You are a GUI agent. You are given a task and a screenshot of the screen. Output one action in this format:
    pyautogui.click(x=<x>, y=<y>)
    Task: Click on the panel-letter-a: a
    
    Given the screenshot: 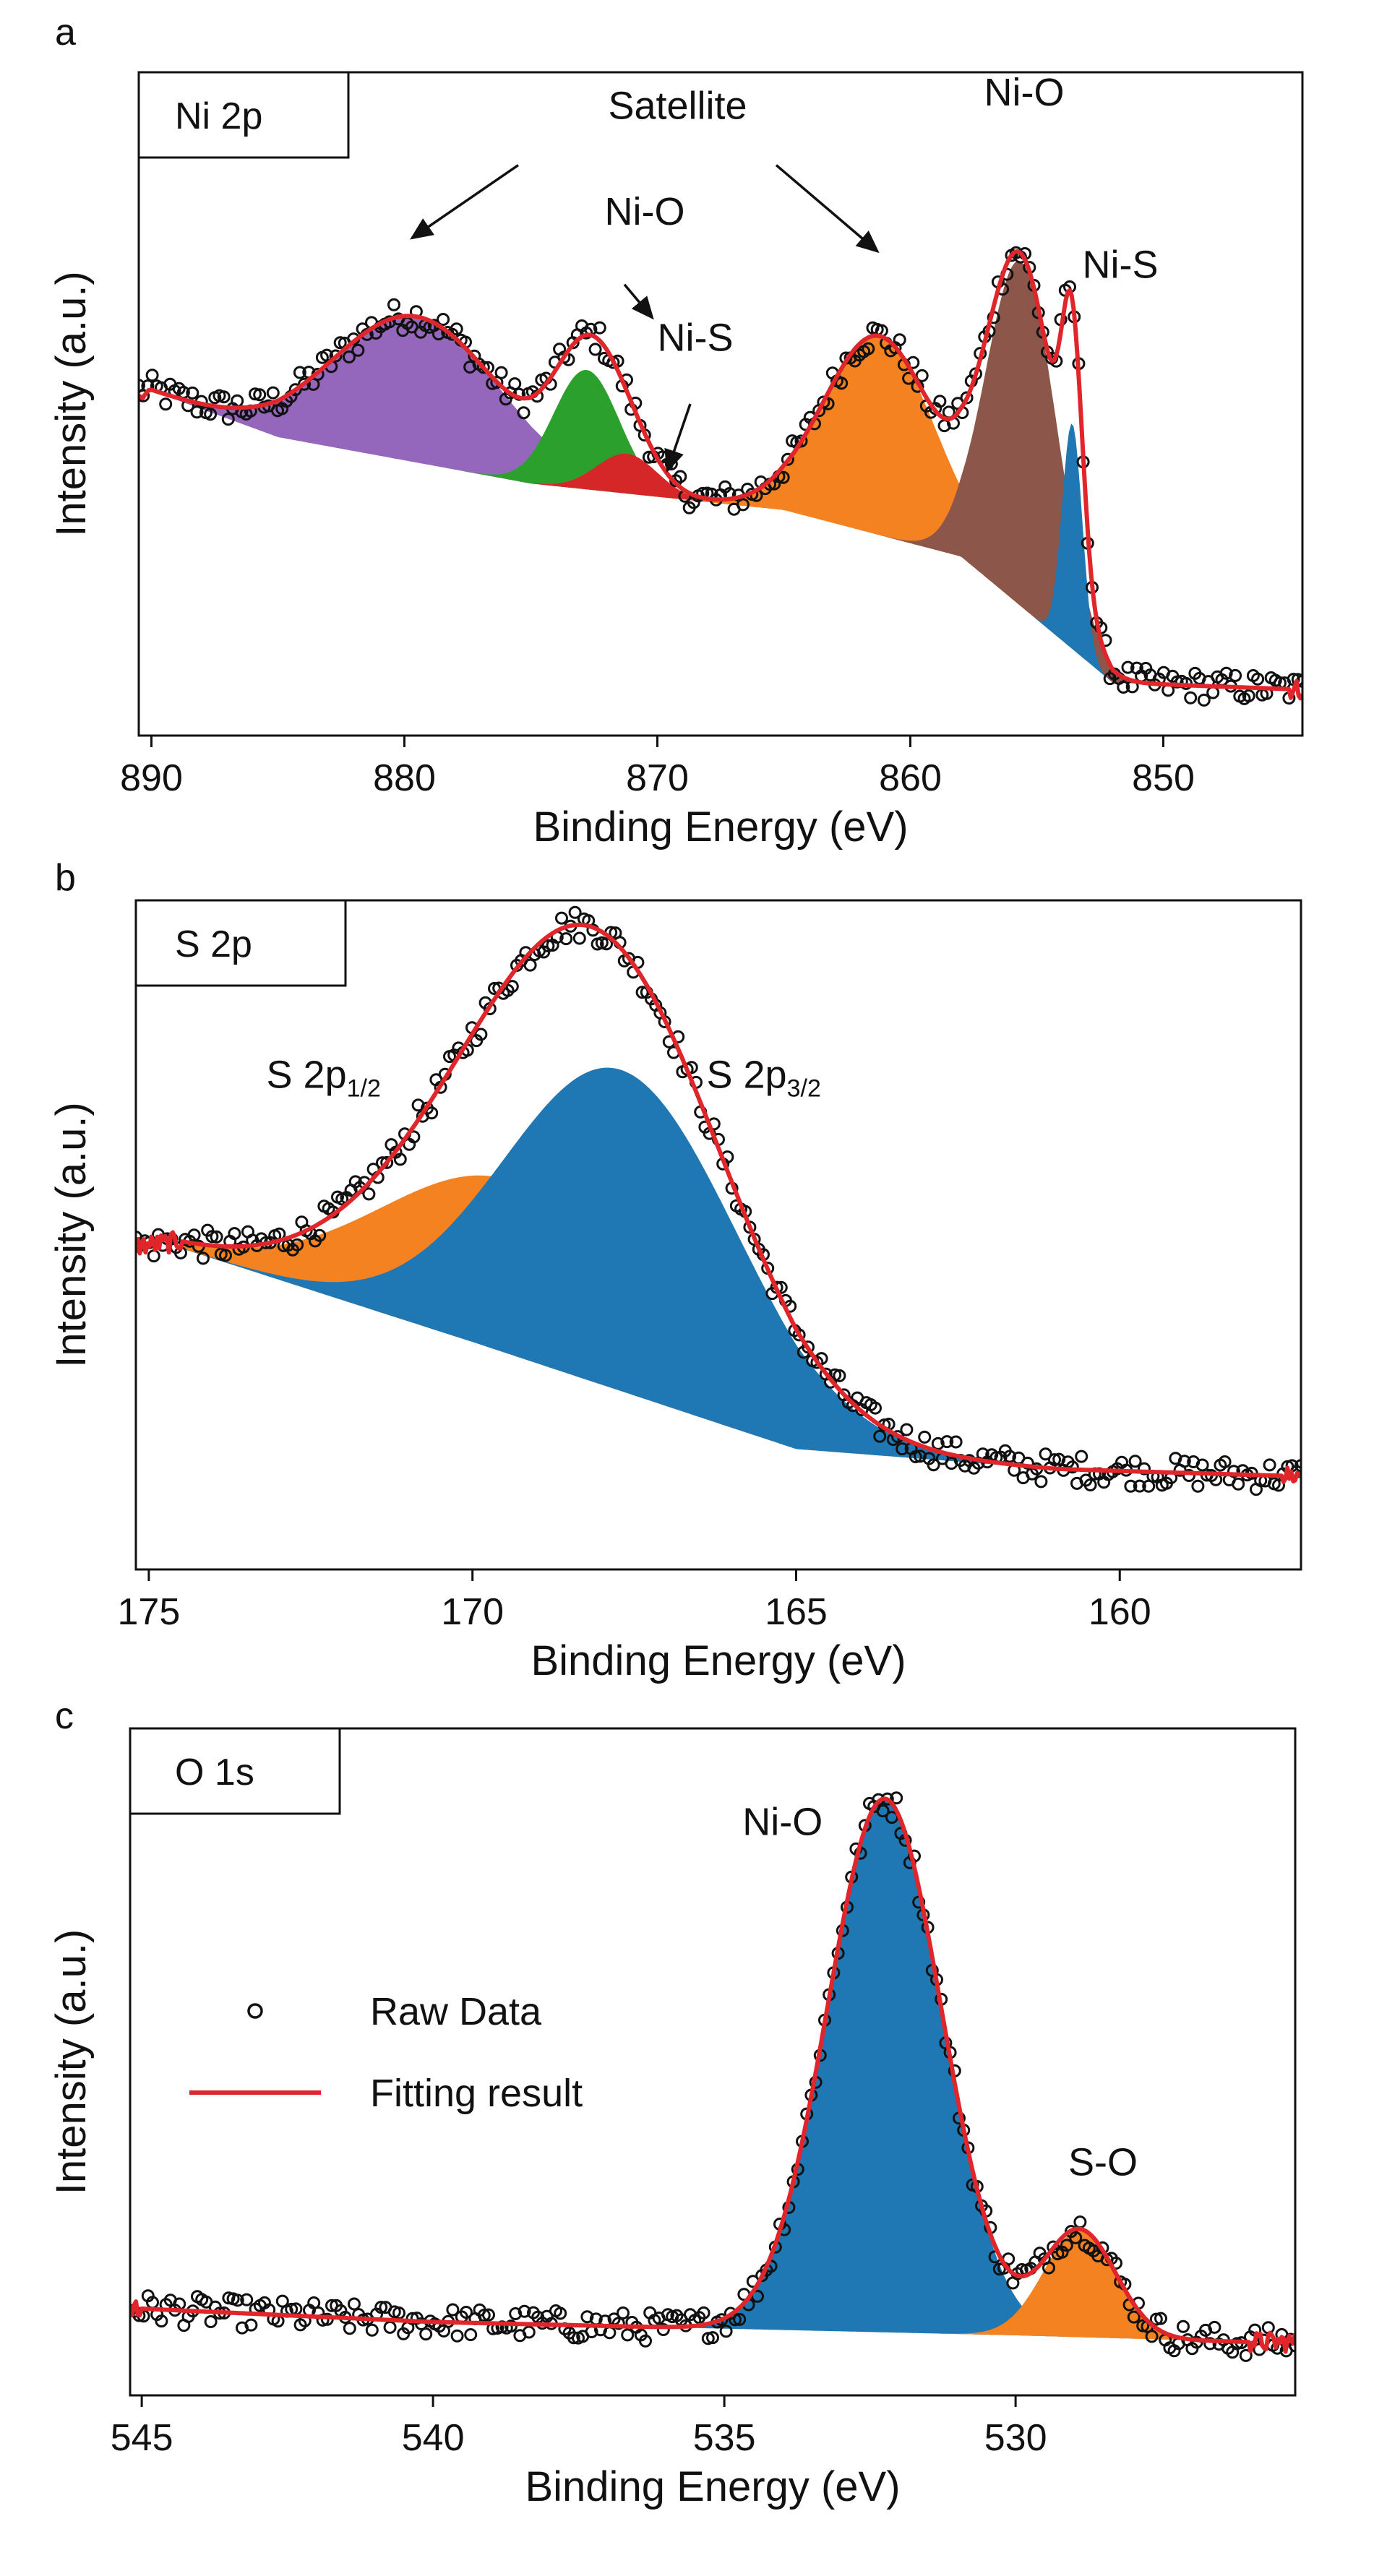 What is the action you would take?
    pyautogui.click(x=65, y=32)
    